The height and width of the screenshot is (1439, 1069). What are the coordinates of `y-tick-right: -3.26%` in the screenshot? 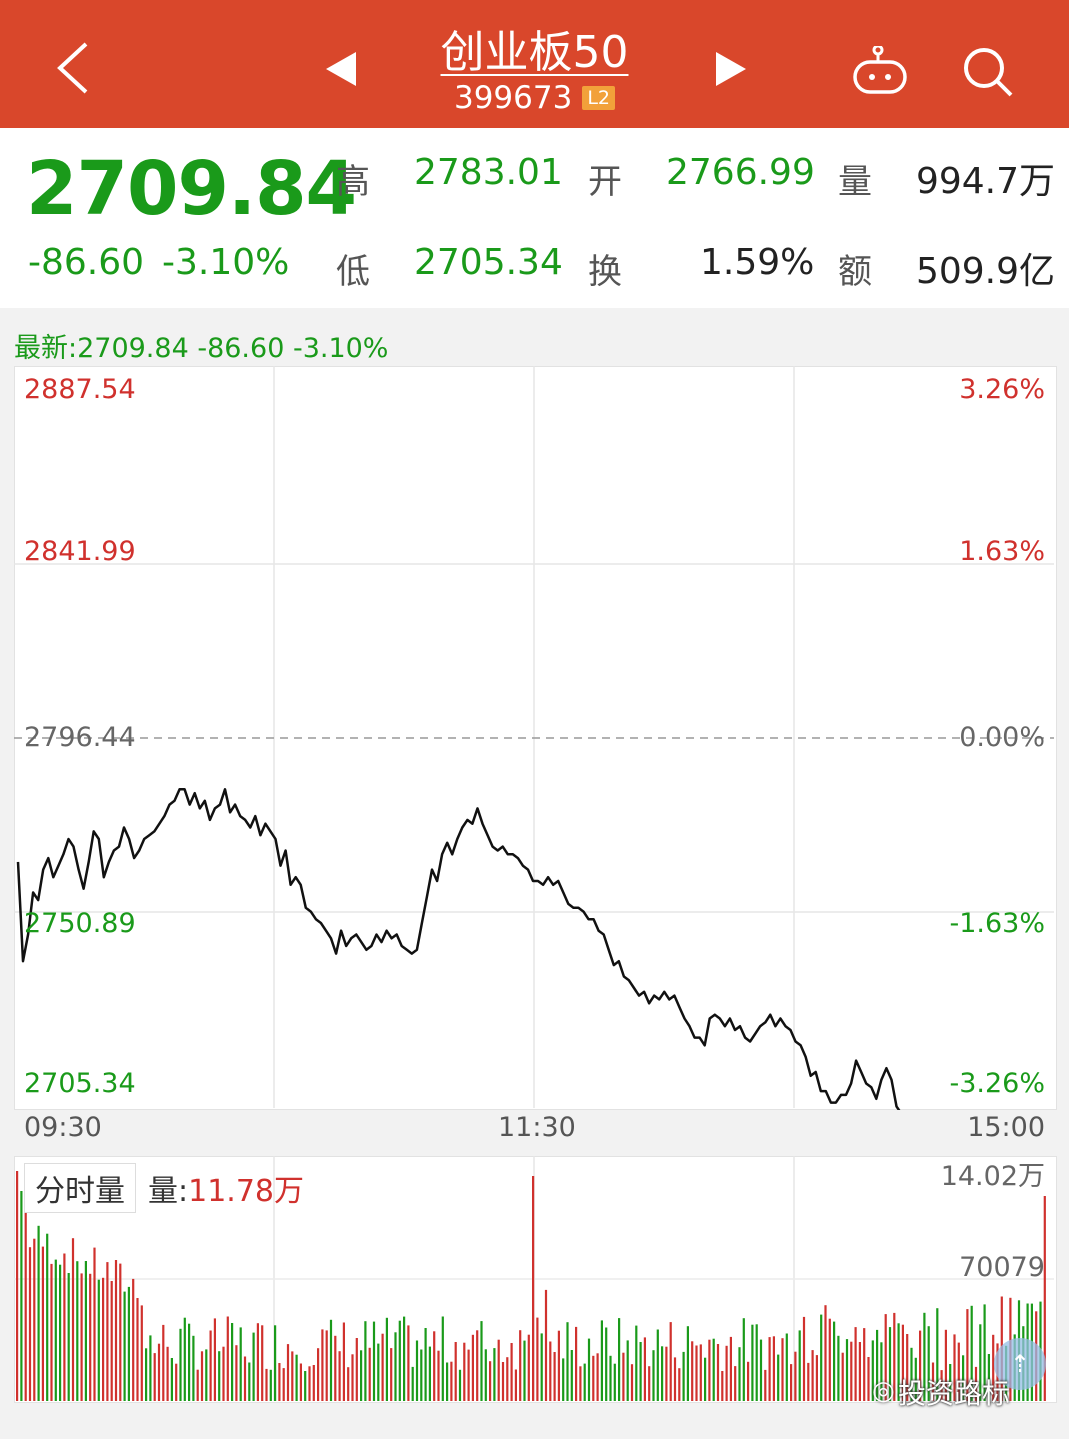 It's located at (997, 1083).